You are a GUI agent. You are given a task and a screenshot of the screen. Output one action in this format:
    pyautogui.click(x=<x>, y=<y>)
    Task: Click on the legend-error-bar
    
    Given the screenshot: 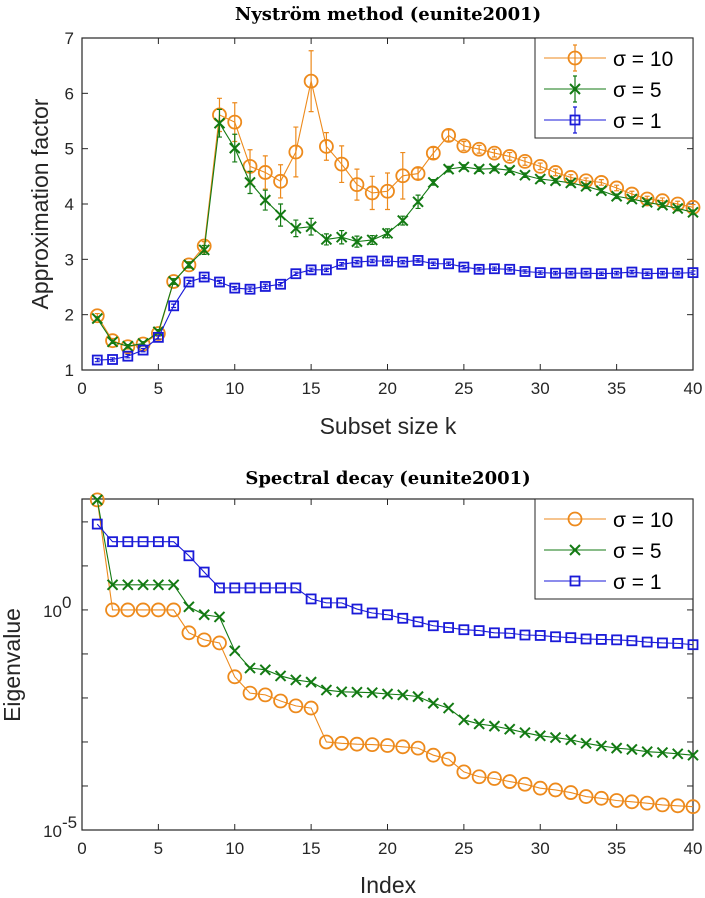 What is the action you would take?
    pyautogui.click(x=575, y=58)
    